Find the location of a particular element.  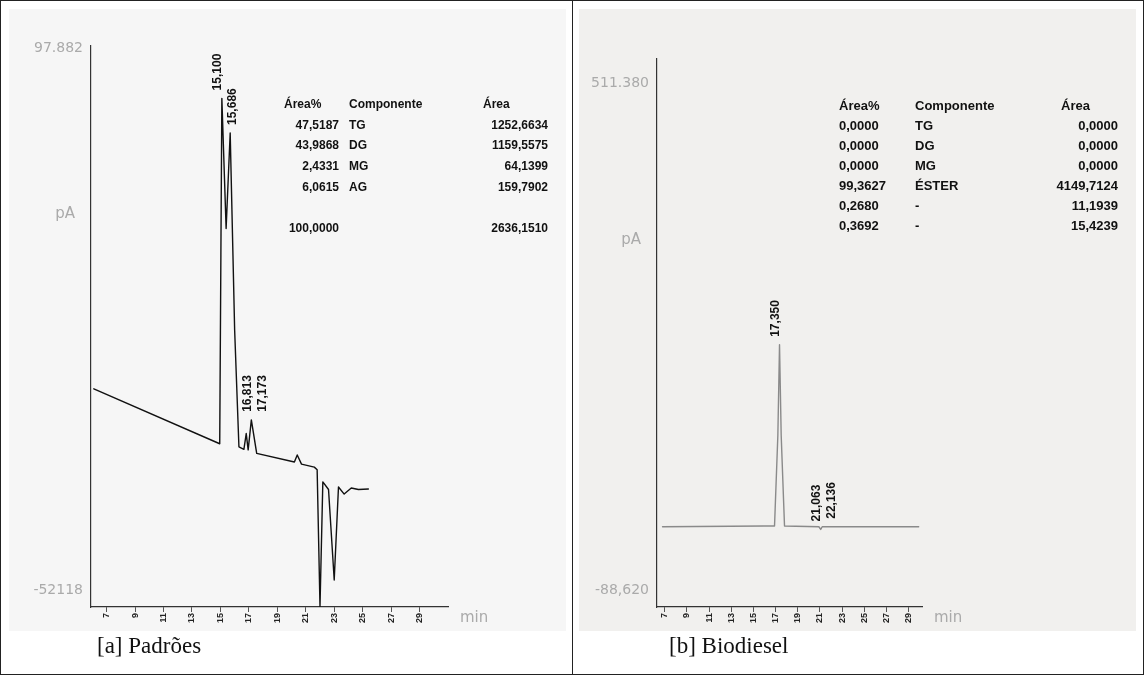

text: 99,3627 ÉSTER 4149,7124 is located at coordinates (978, 185).